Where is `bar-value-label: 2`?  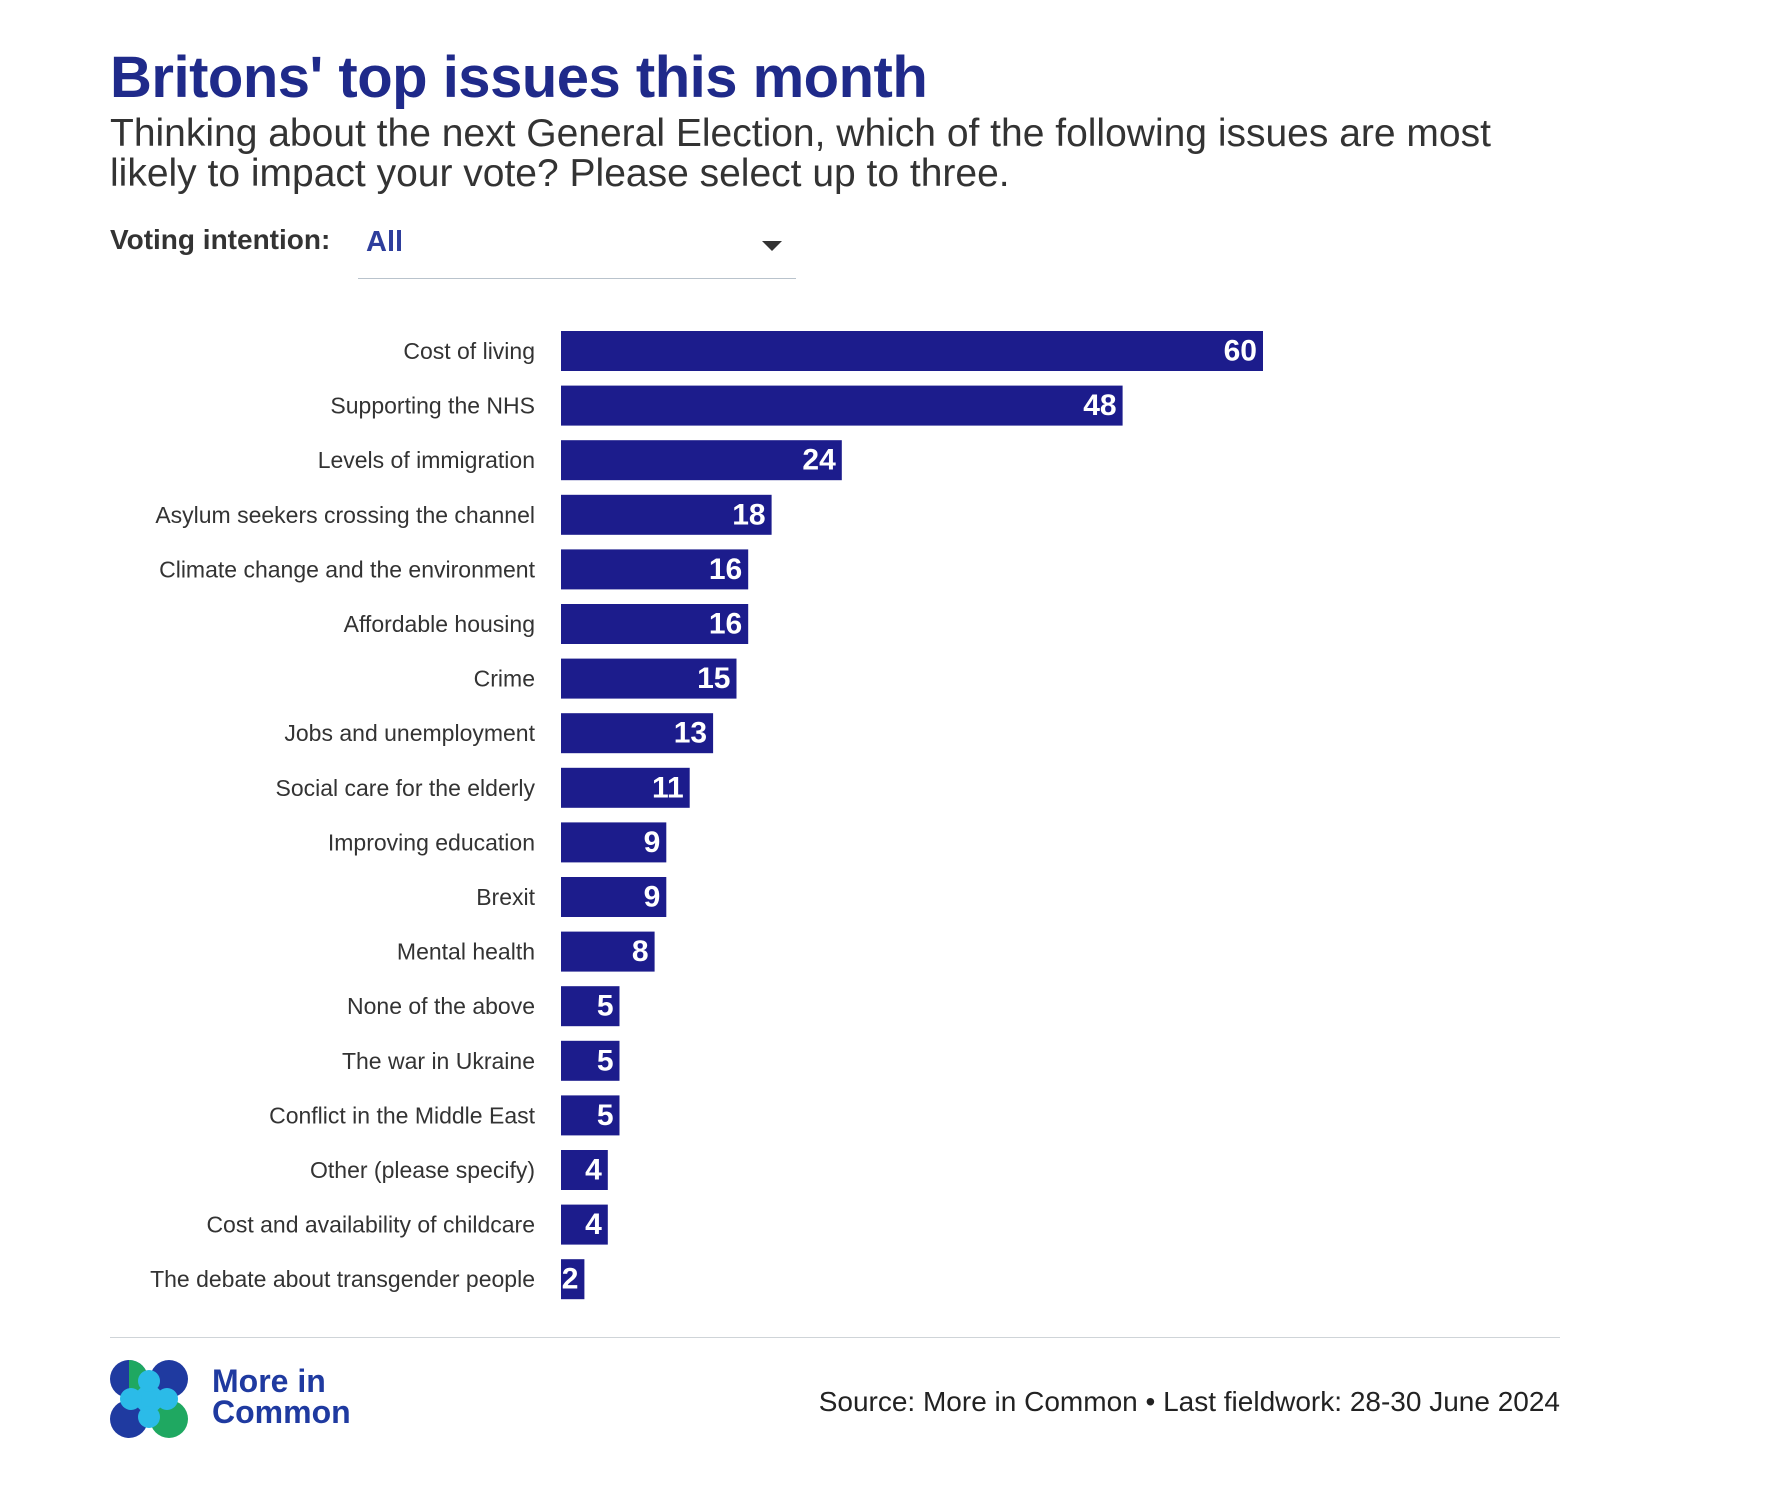
bar-value-label: 2 is located at coordinates (570, 1279).